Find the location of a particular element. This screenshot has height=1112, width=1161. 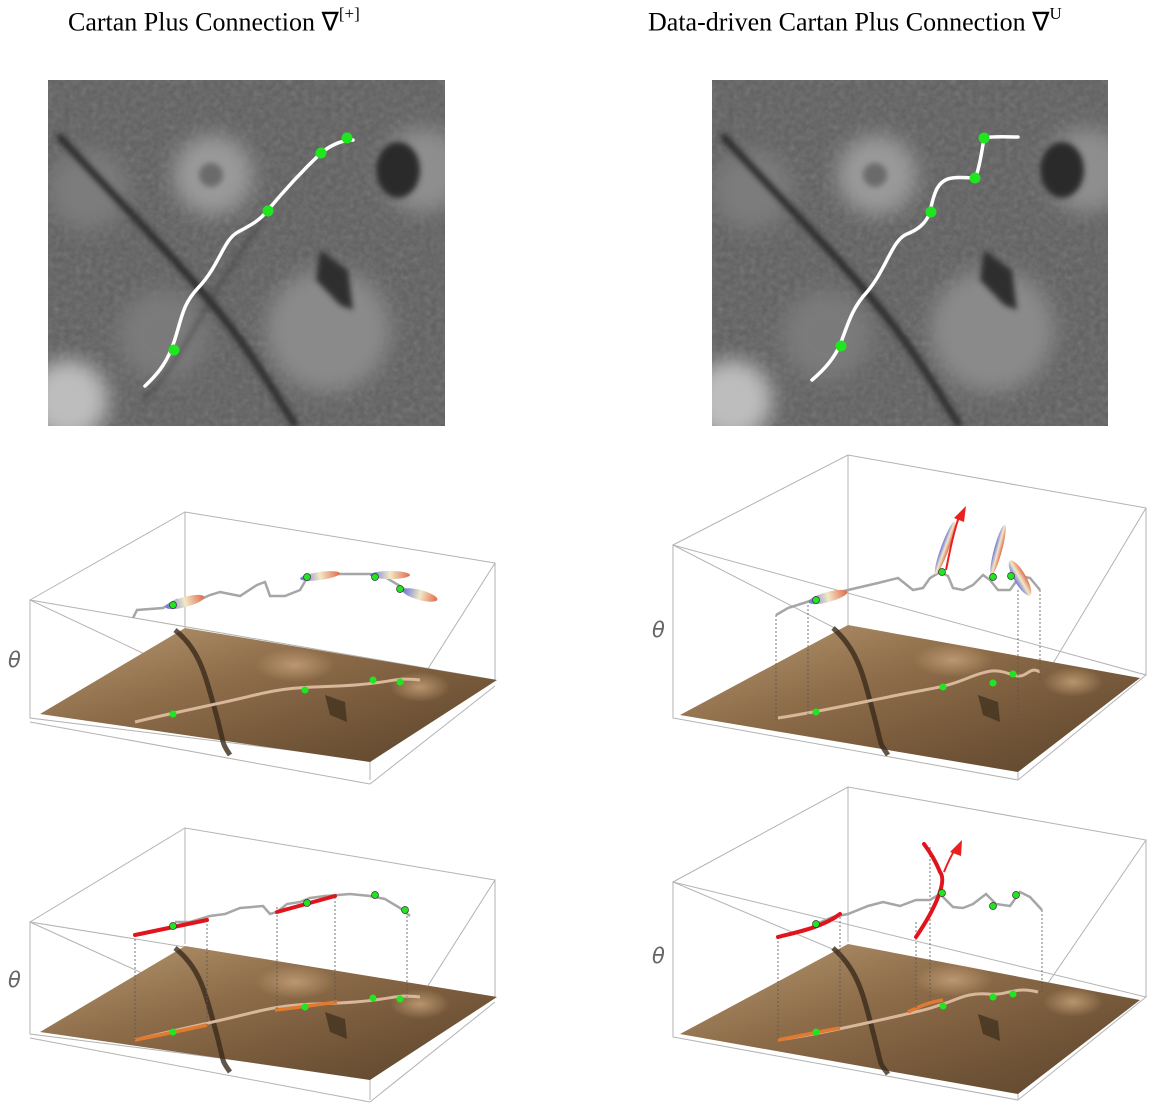

right-retina-image is located at coordinates (910, 253).